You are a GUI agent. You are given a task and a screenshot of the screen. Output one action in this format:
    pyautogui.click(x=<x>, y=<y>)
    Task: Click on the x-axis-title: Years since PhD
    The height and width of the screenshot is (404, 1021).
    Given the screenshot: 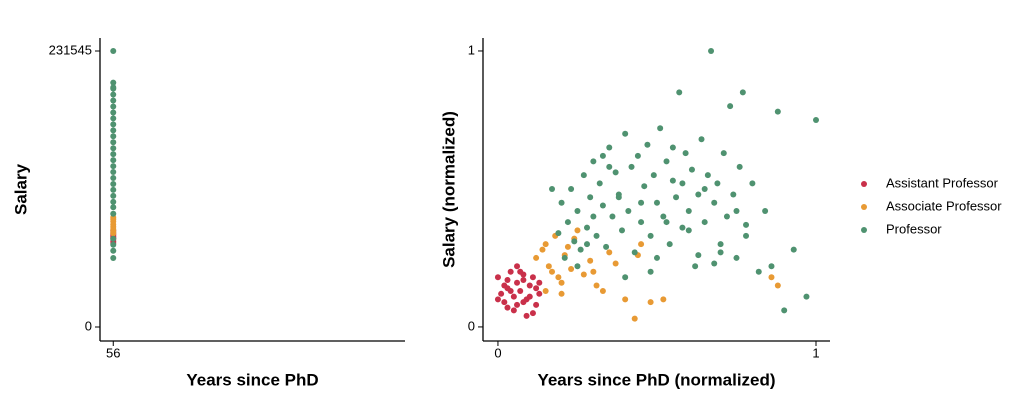 What is the action you would take?
    pyautogui.click(x=252, y=379)
    